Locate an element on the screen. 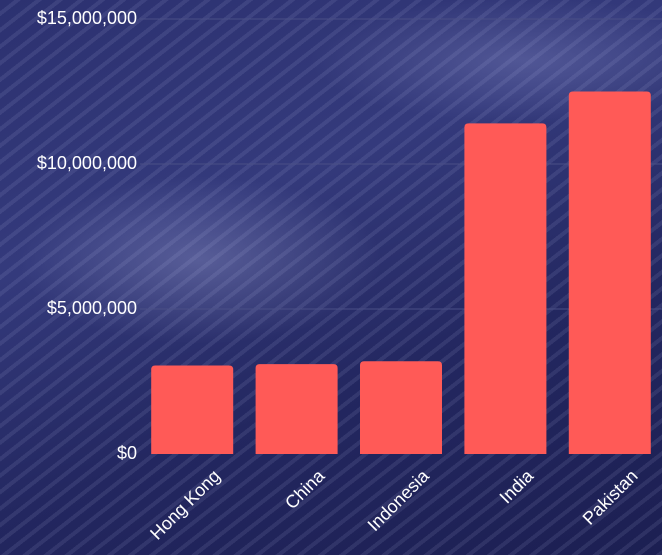  y-tick-label: $15,000,000 is located at coordinates (87, 18).